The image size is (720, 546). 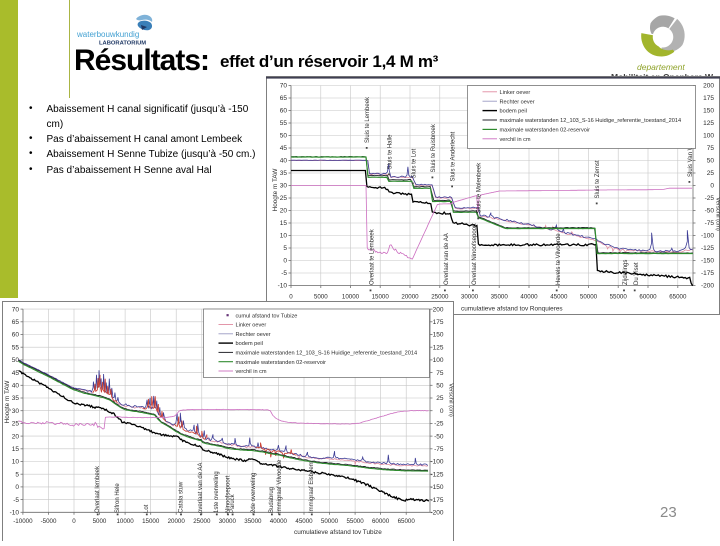 I want to click on svg-text: Overlaat lembeek, so click(x=98, y=488).